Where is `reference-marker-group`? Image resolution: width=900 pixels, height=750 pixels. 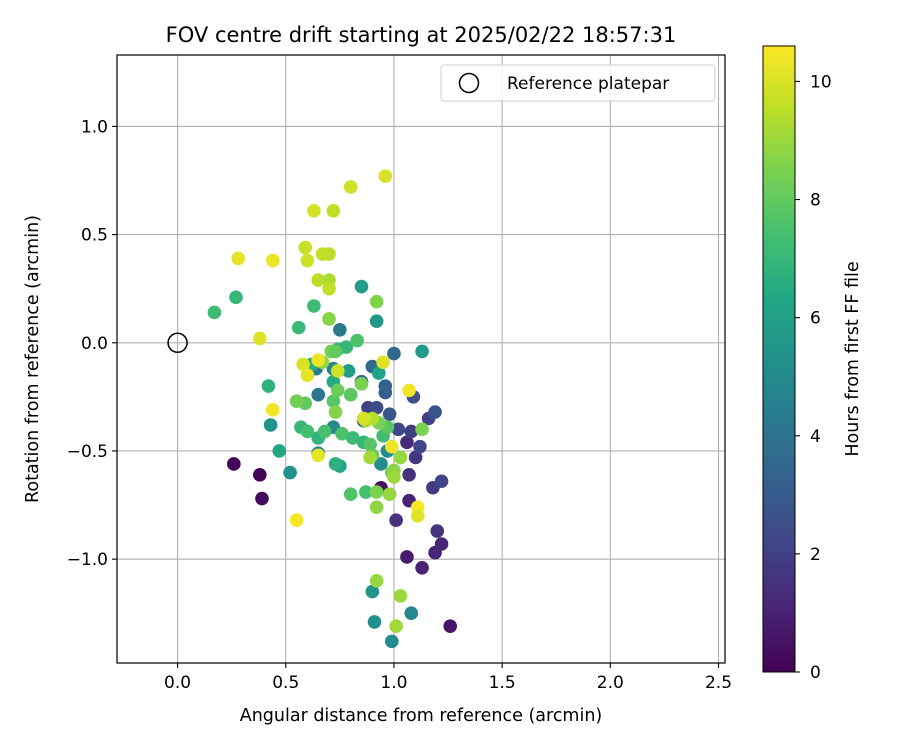 reference-marker-group is located at coordinates (177, 343).